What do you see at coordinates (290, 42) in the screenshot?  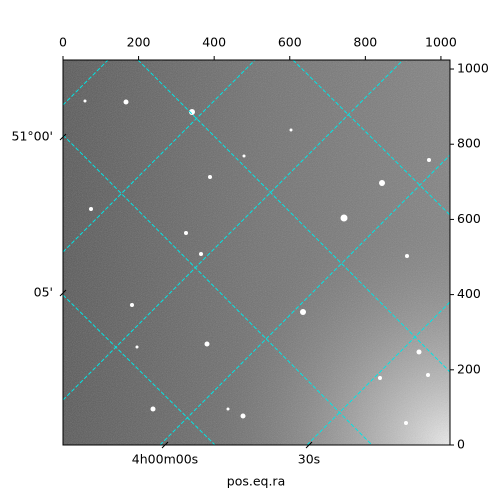 I see `x-tick-label: 600` at bounding box center [290, 42].